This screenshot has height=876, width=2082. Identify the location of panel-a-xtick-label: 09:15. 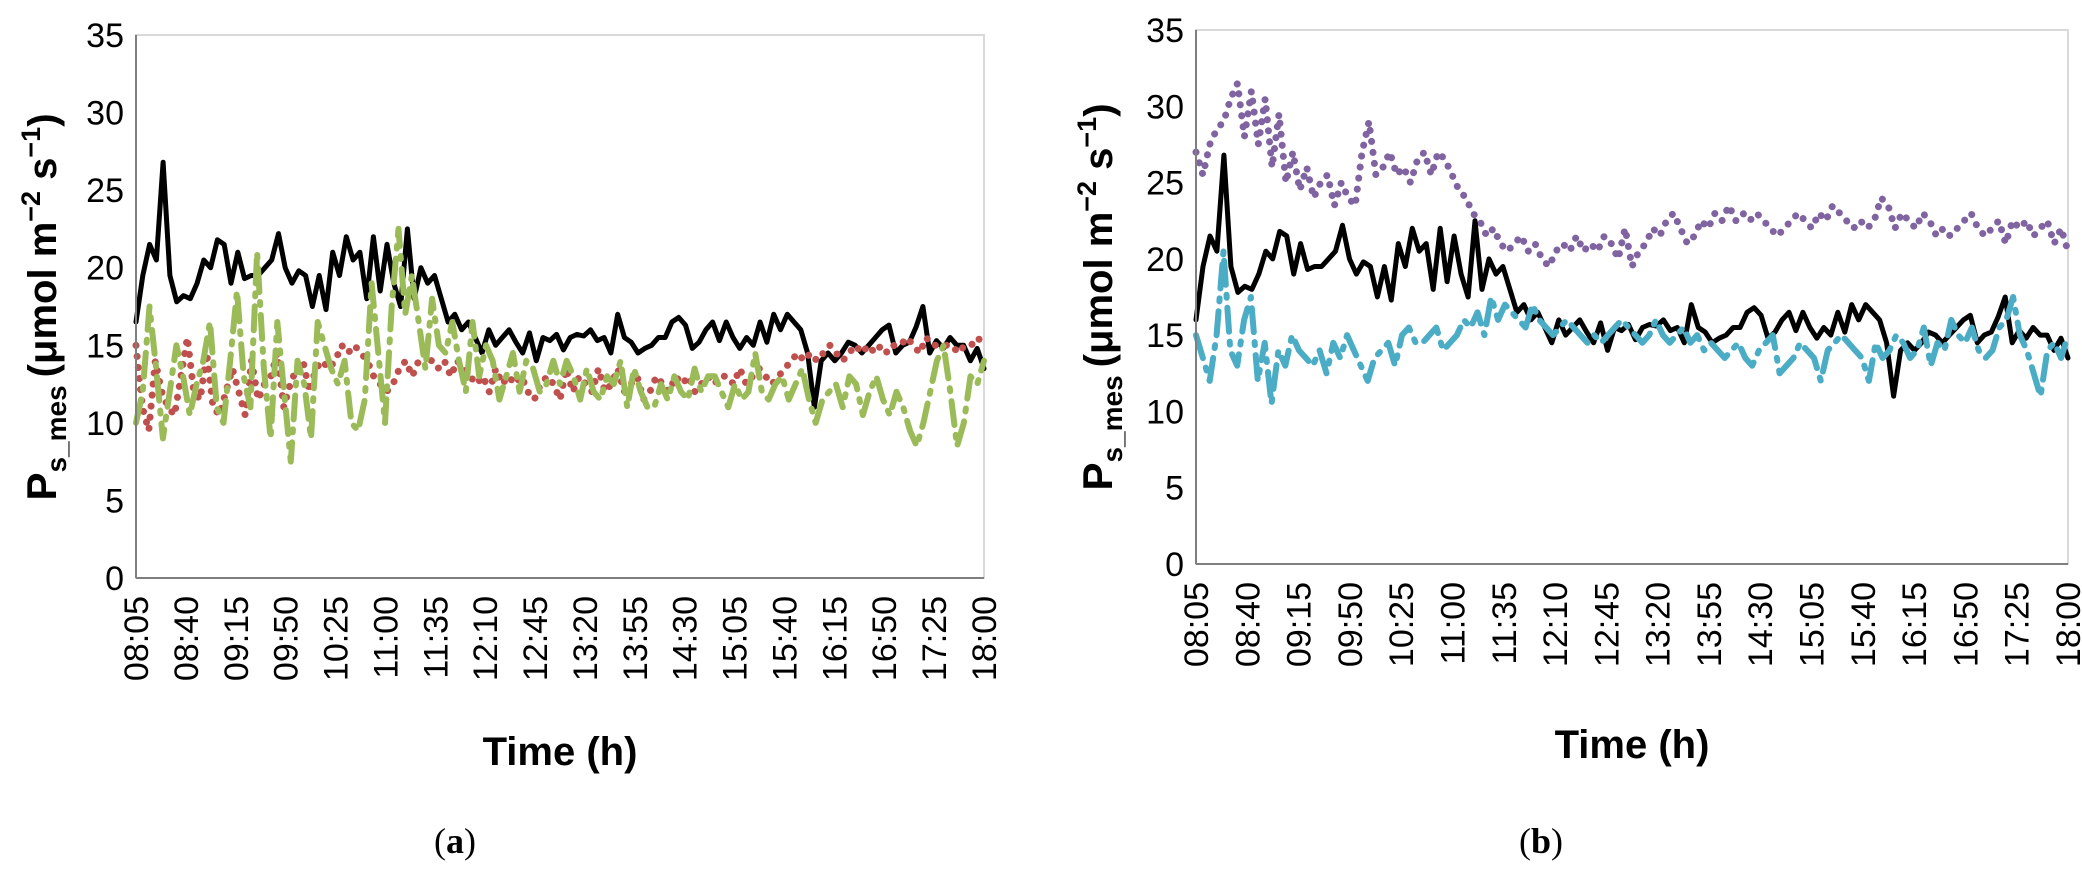
(237, 638).